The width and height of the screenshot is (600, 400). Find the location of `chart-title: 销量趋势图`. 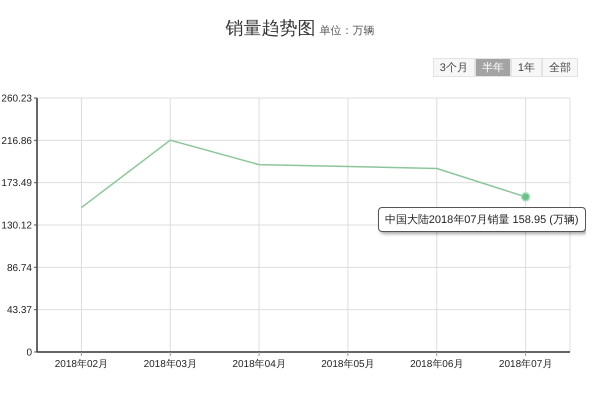

chart-title: 销量趋势图 is located at coordinates (271, 28).